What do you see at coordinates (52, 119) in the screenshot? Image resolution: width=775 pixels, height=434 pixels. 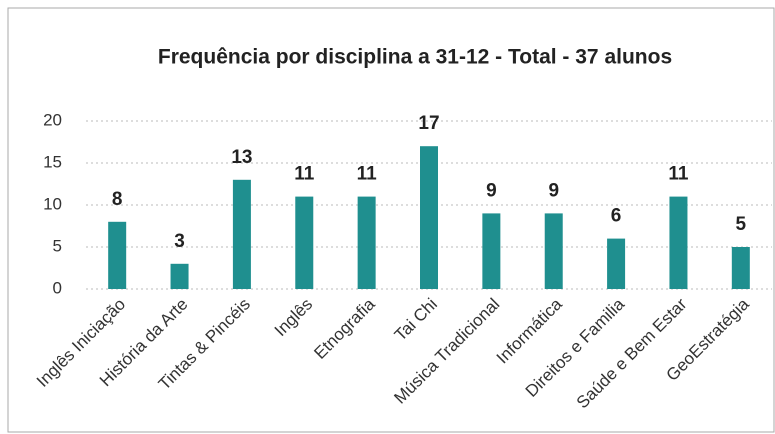 I see `y-tick-label: 20` at bounding box center [52, 119].